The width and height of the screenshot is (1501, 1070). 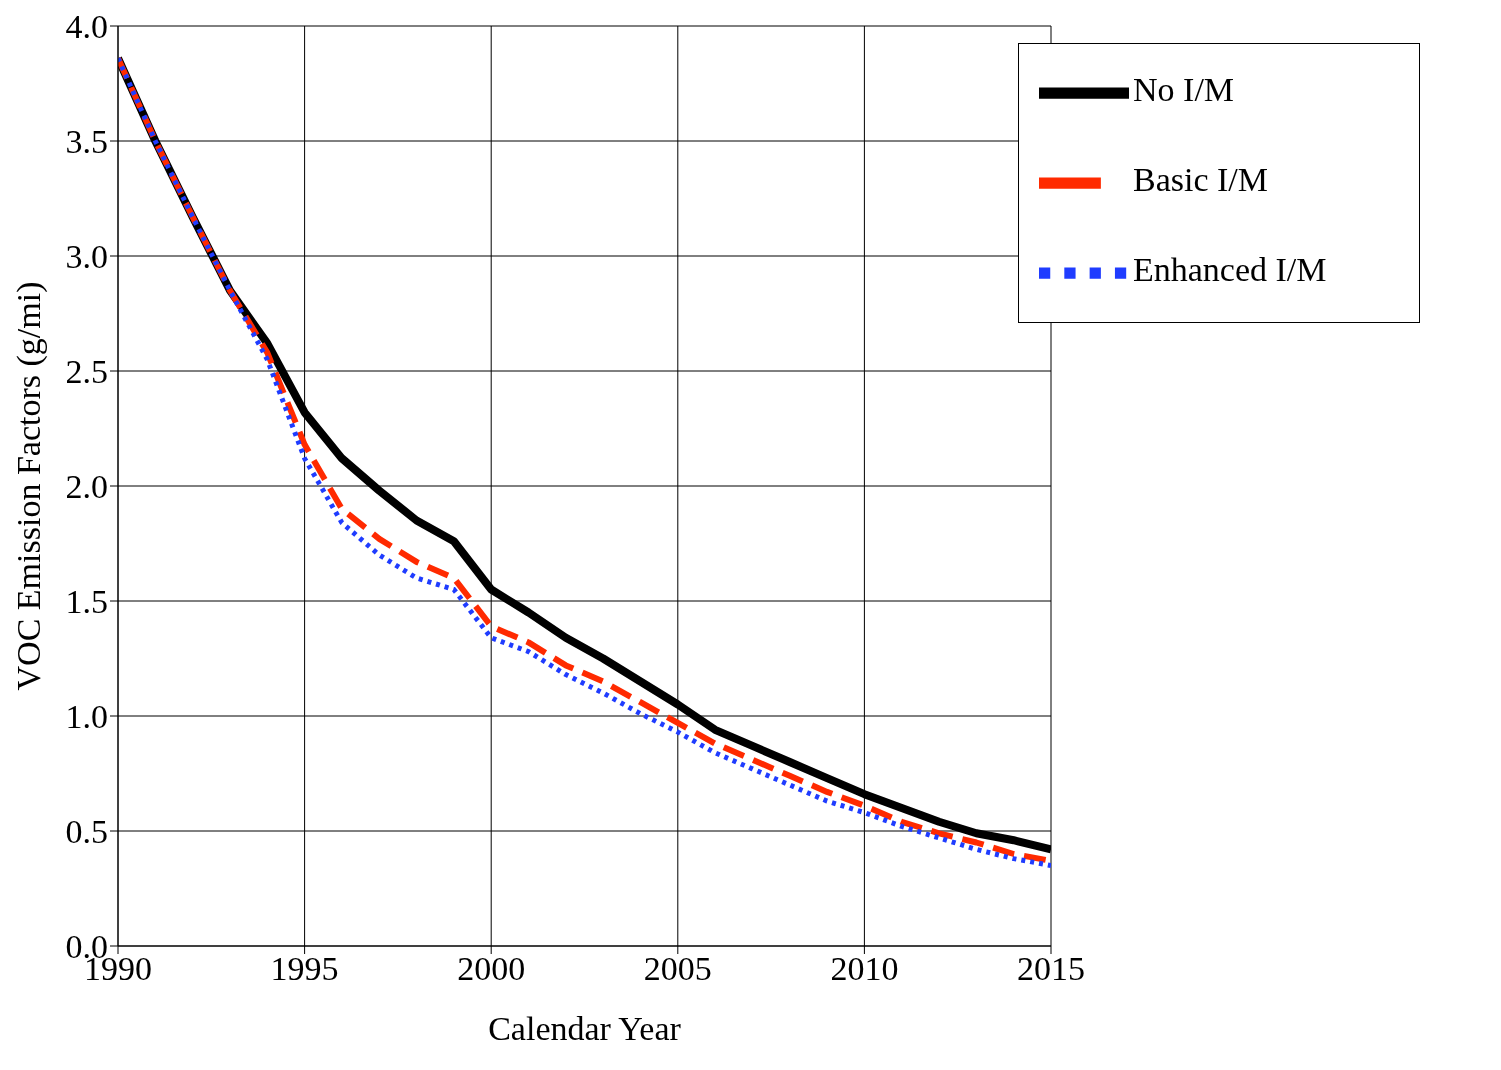 What do you see at coordinates (677, 969) in the screenshot?
I see `x-tick-label: 2005` at bounding box center [677, 969].